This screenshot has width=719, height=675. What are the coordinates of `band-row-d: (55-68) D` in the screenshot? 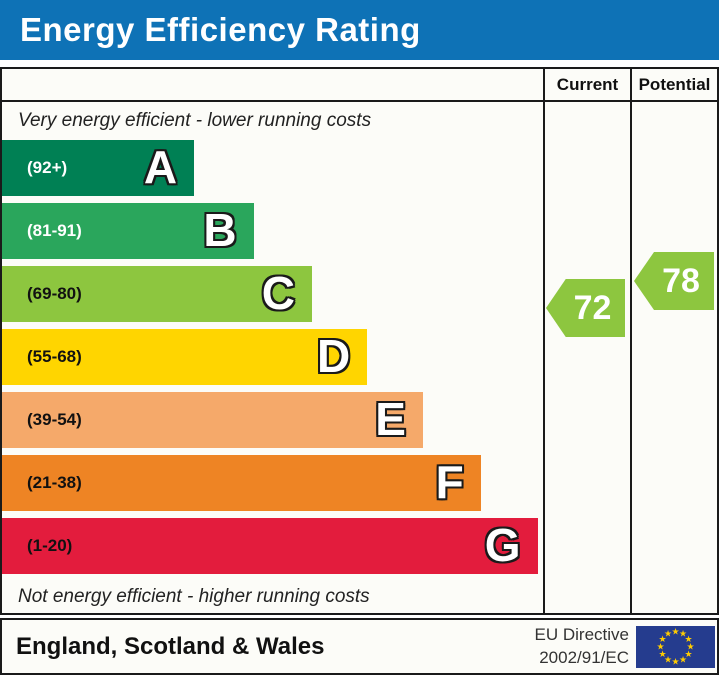 It's located at (272, 357).